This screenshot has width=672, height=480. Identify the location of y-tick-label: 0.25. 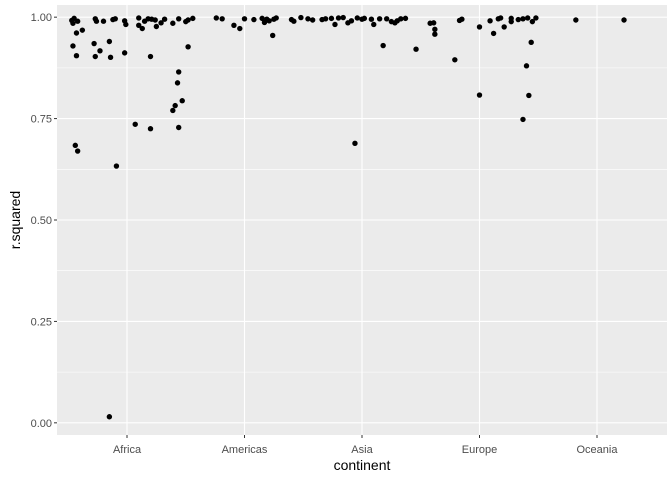
(41, 322).